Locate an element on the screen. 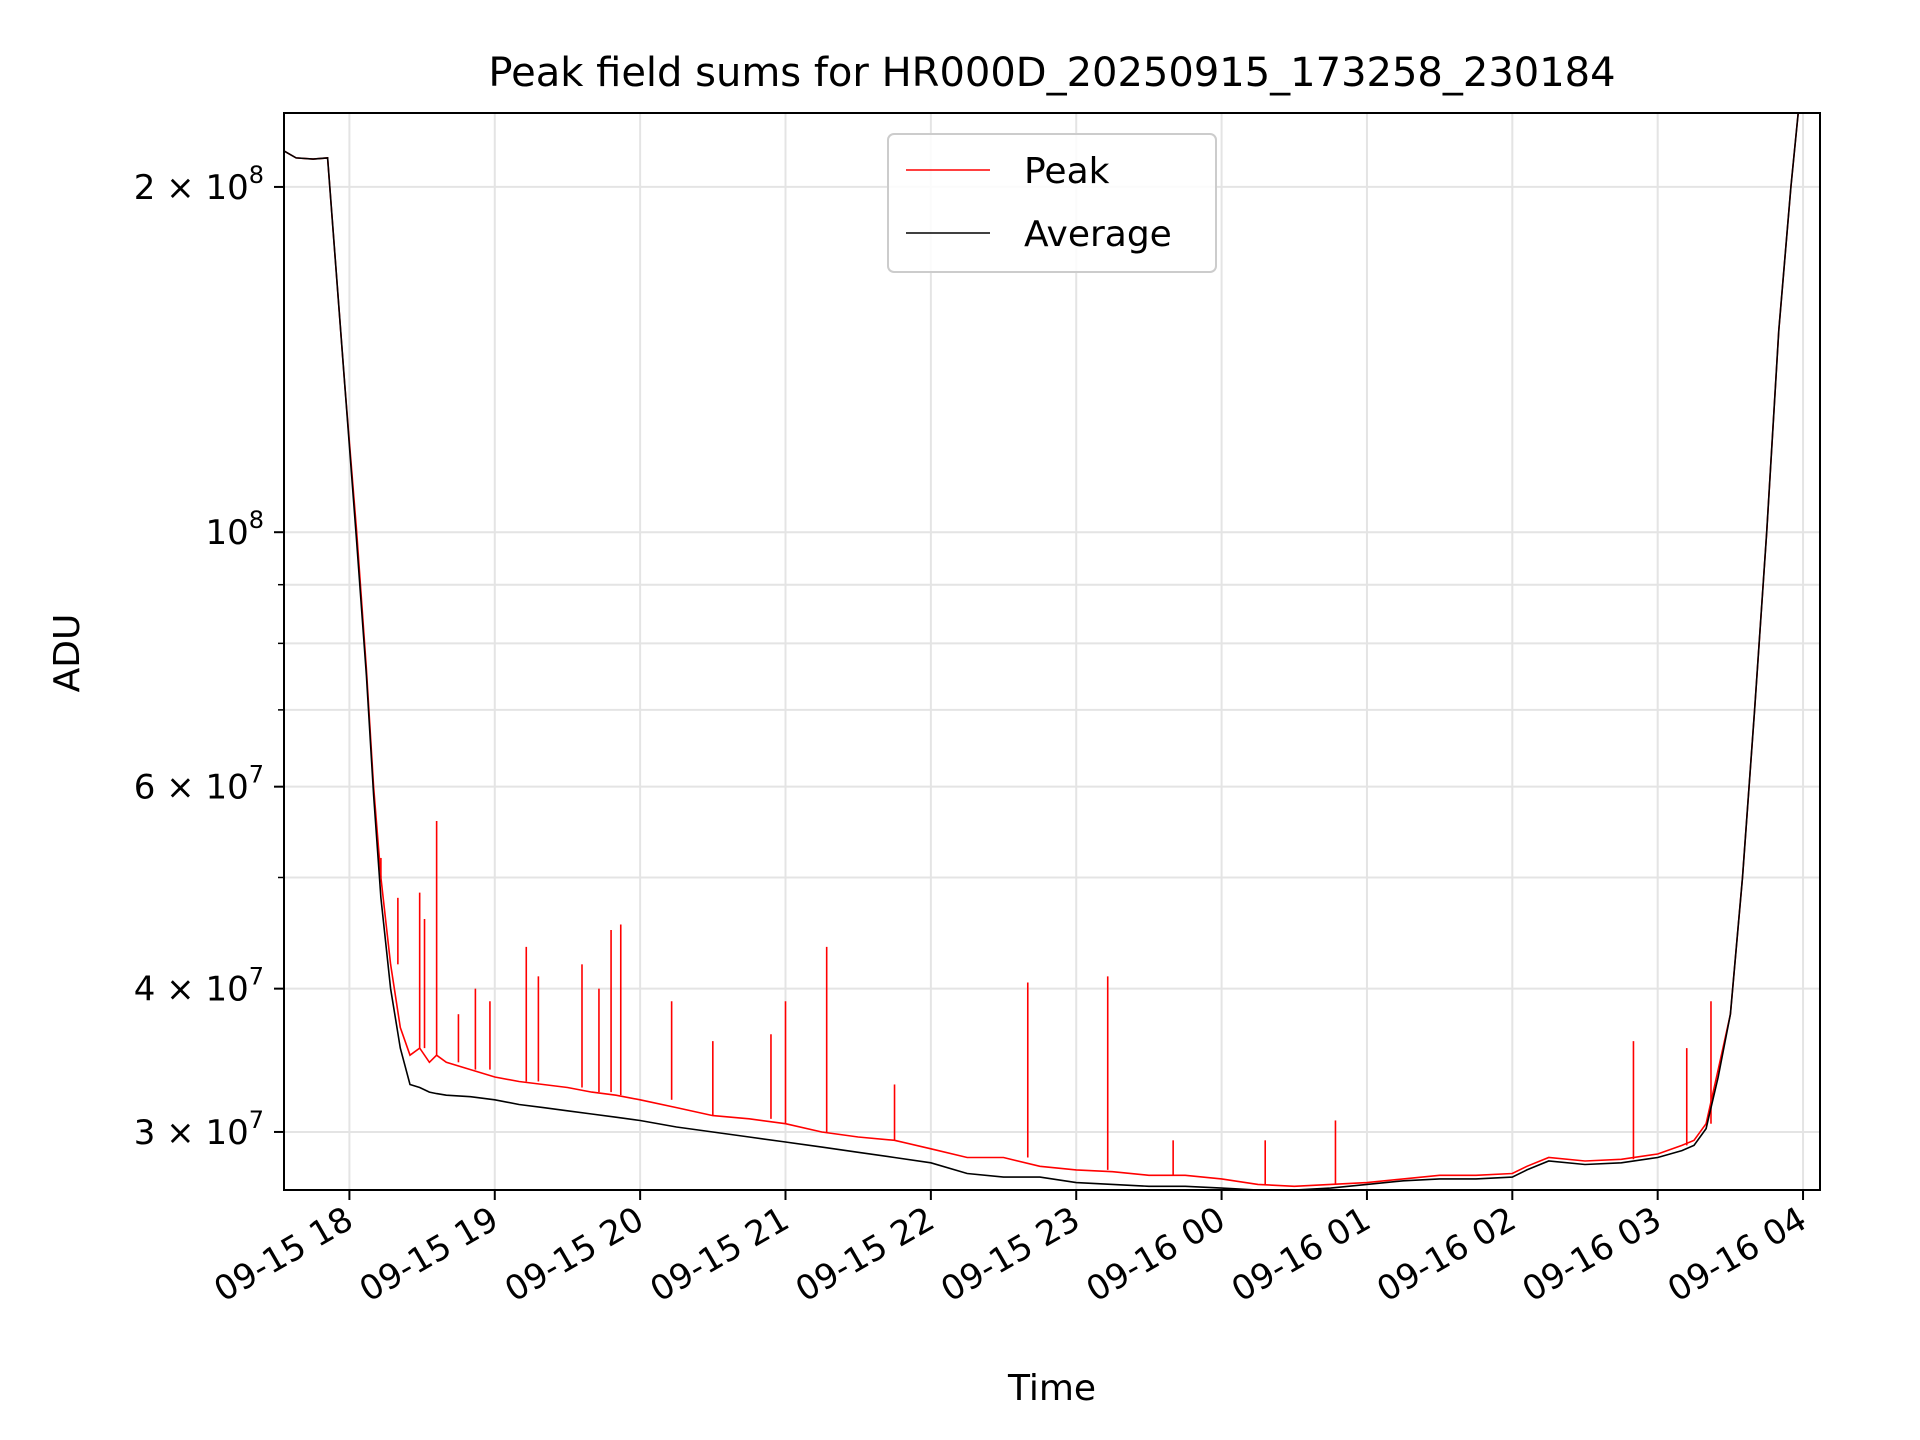  y-tick-label-base: 10 is located at coordinates (226, 533).